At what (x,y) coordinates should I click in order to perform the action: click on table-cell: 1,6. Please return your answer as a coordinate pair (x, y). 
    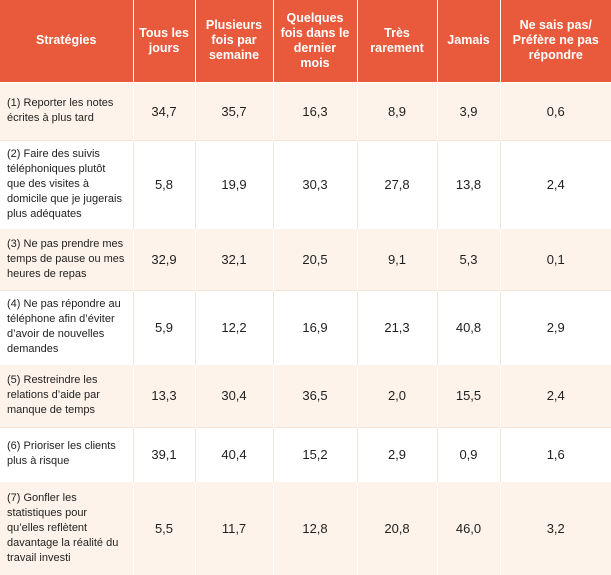
    Looking at the image, I should click on (555, 453).